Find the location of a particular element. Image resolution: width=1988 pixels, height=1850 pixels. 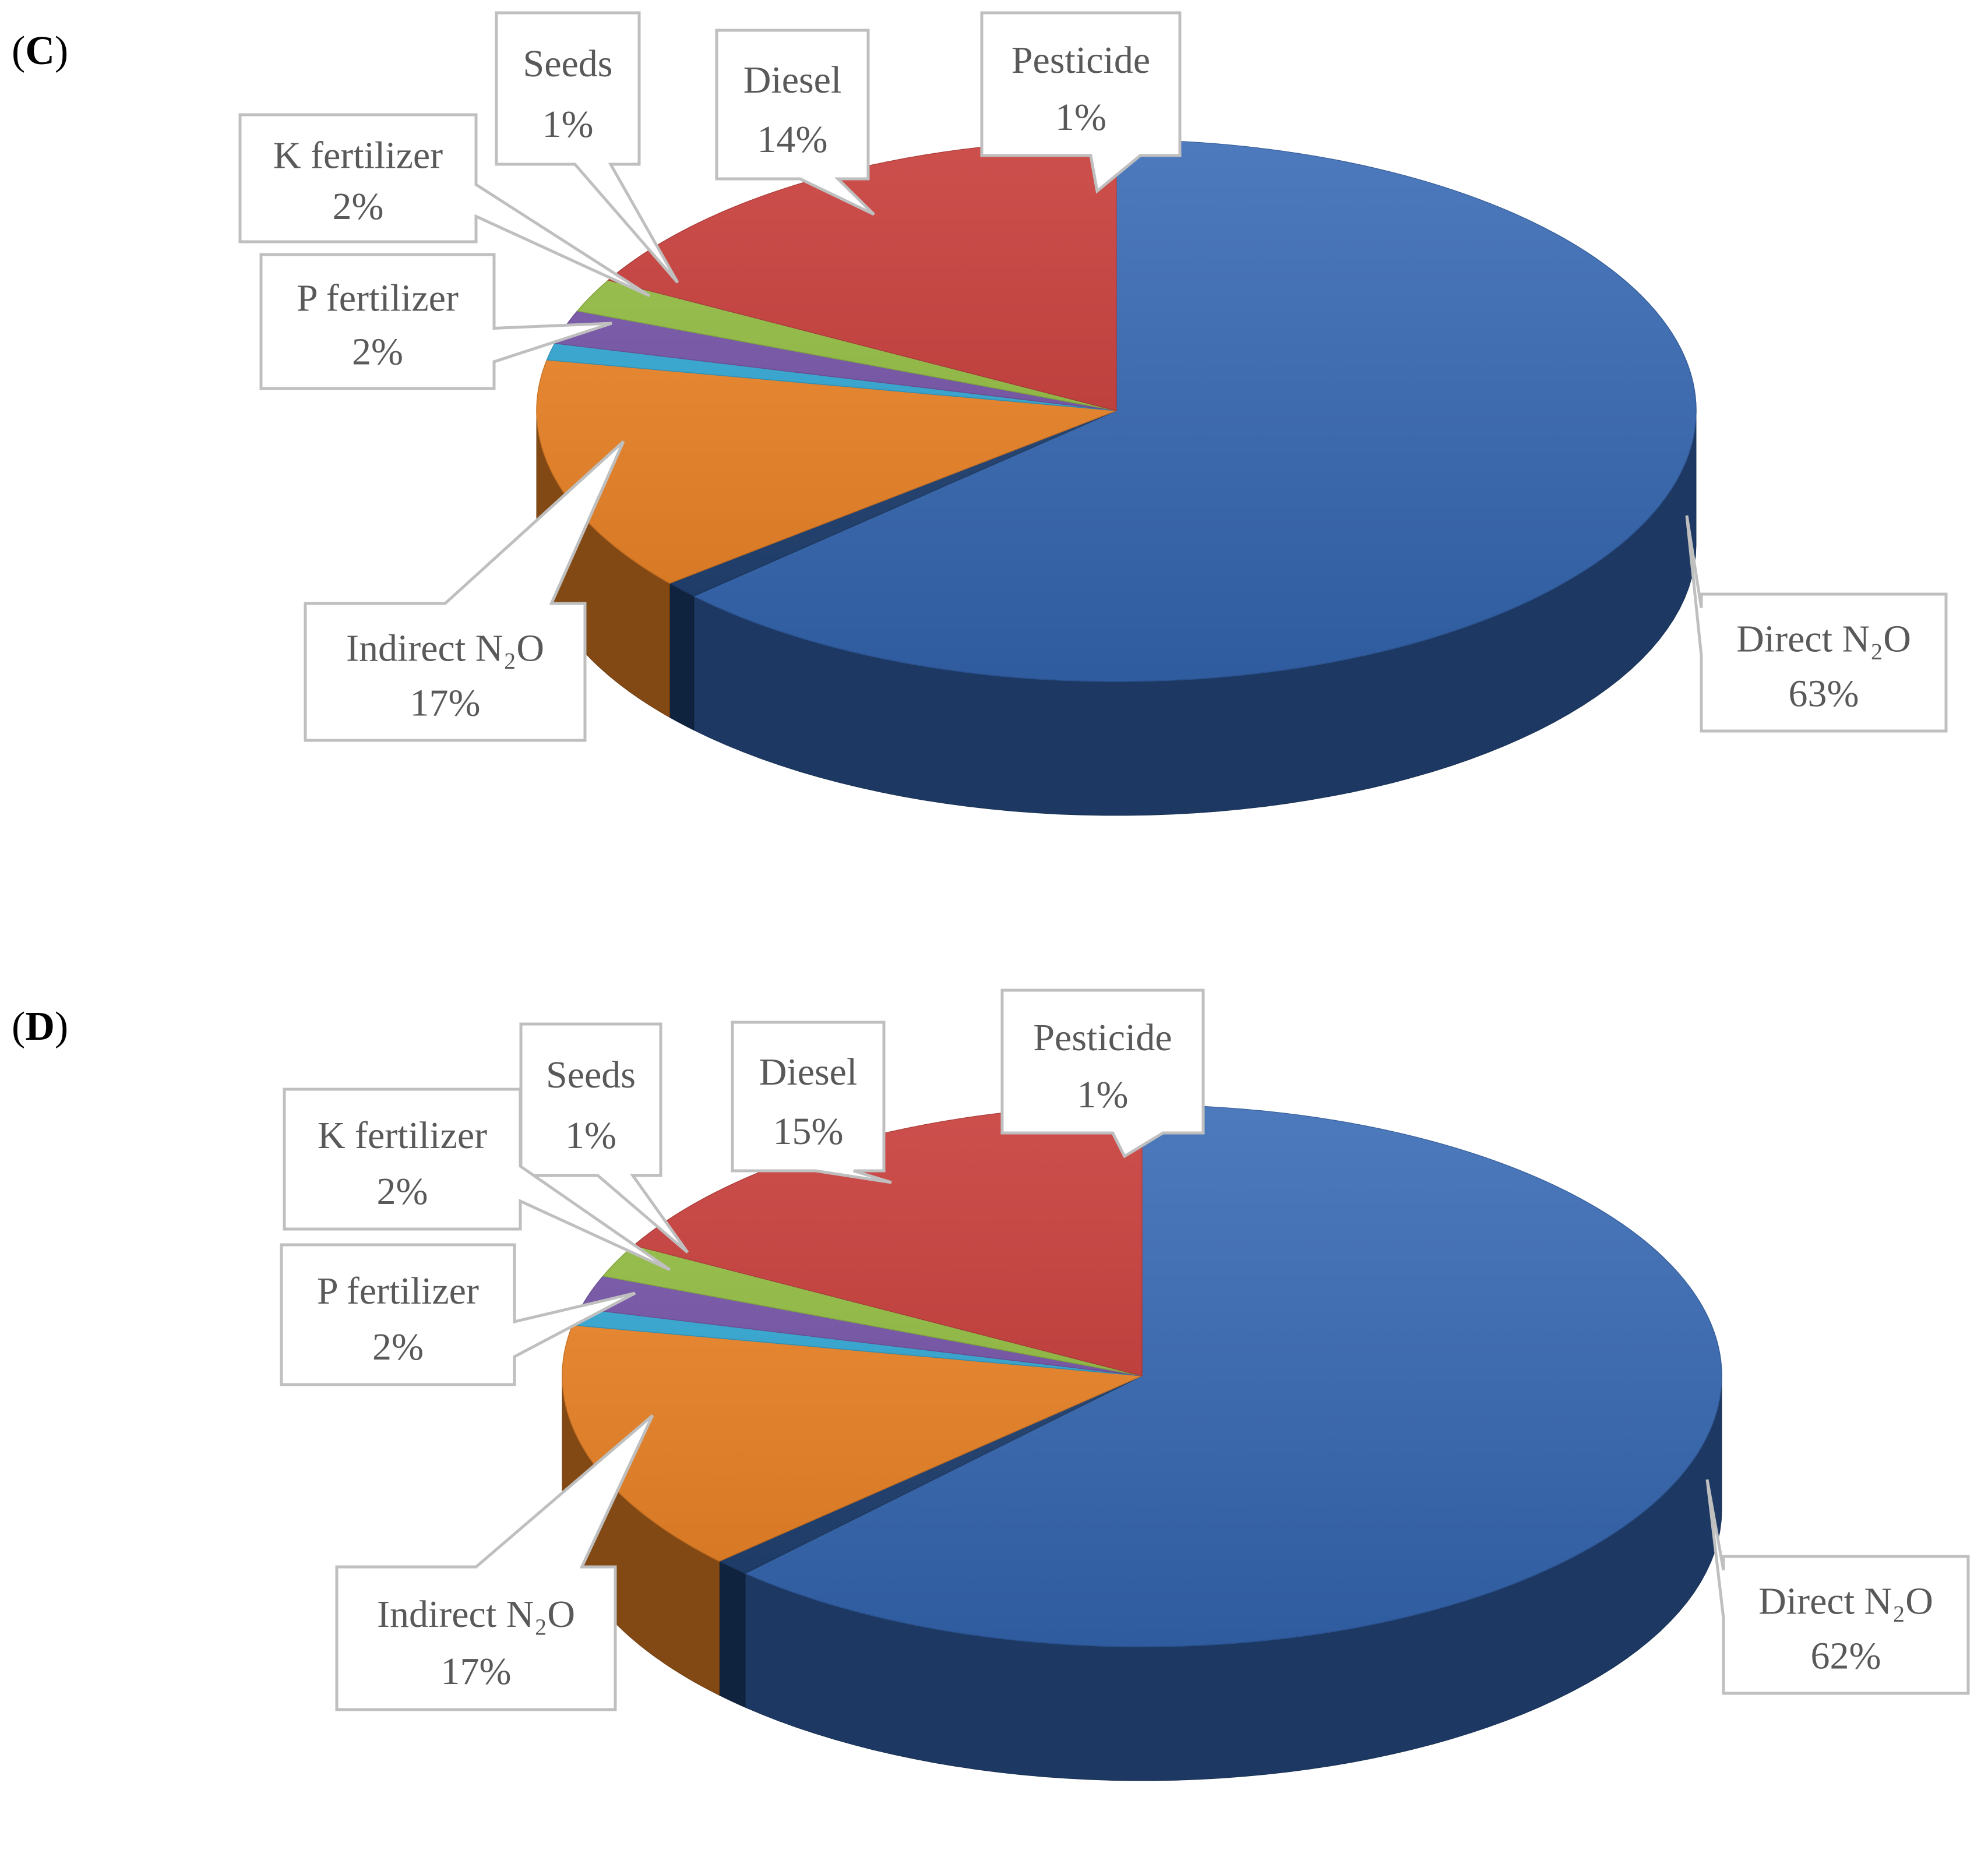

slice-value-direct-n2o: 62% is located at coordinates (1846, 1656).